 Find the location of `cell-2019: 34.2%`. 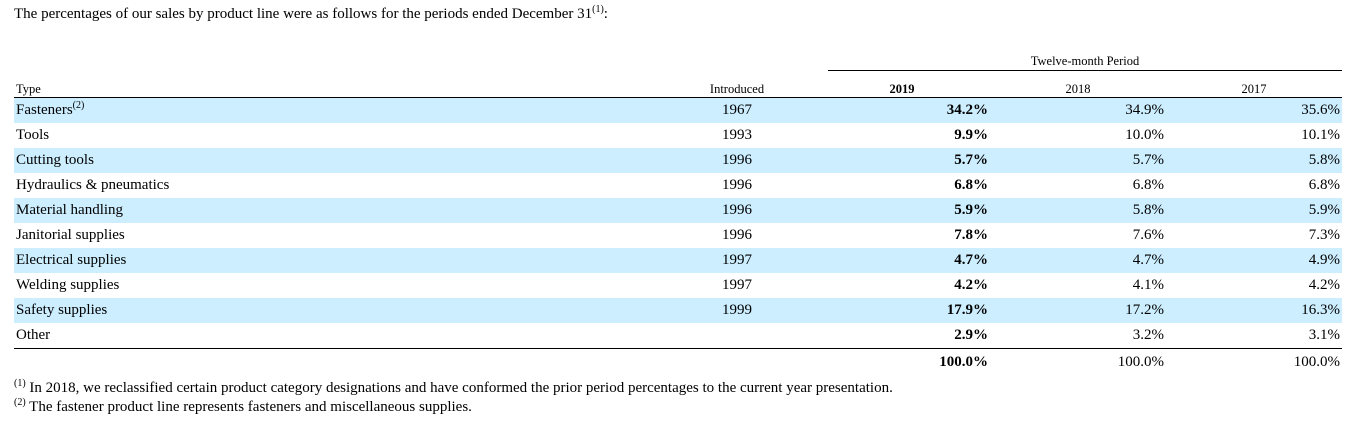

cell-2019: 34.2% is located at coordinates (967, 110).